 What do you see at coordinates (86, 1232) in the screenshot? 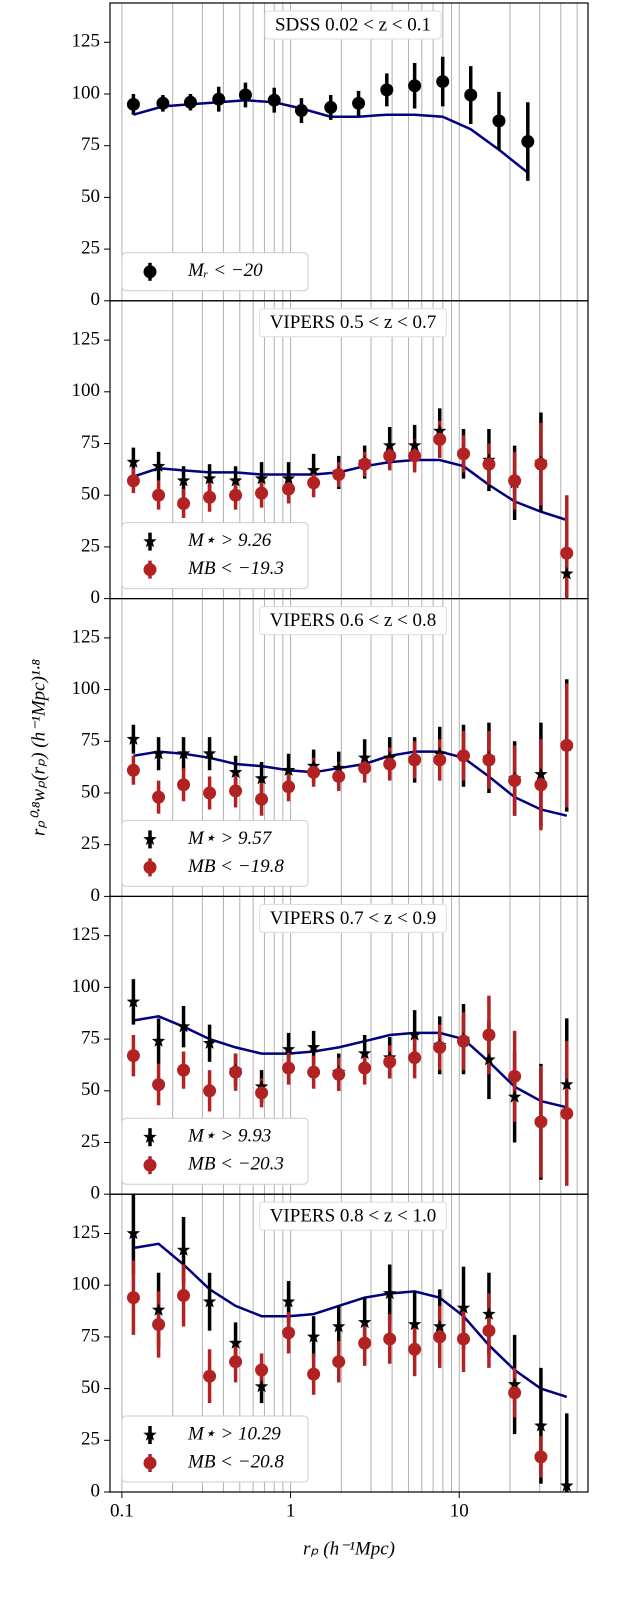
I see `y-tick-label: 125` at bounding box center [86, 1232].